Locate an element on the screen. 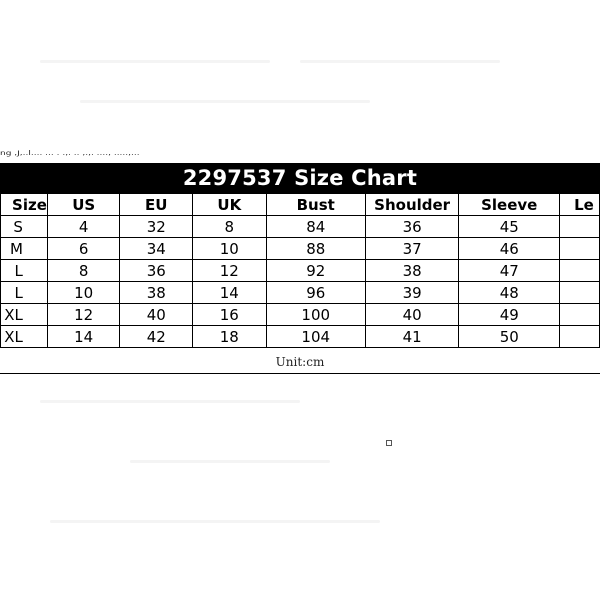 The height and width of the screenshot is (600, 600). unit-note: Unit:cm is located at coordinates (300, 363).